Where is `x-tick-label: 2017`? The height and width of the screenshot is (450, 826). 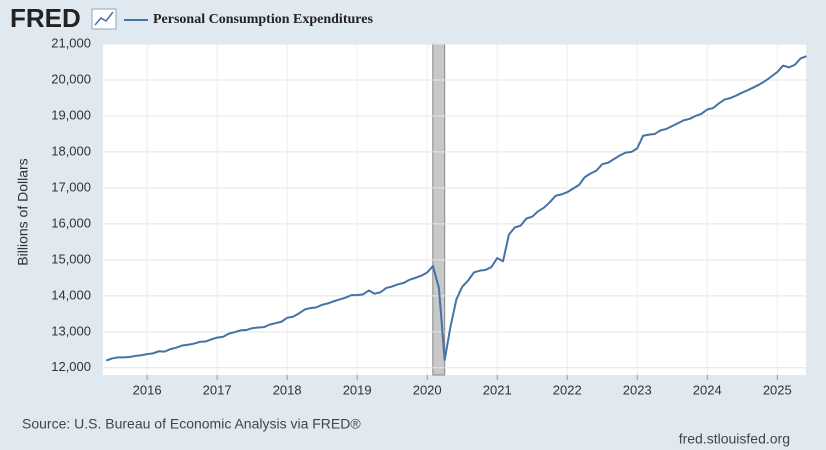
x-tick-label: 2017 is located at coordinates (217, 389).